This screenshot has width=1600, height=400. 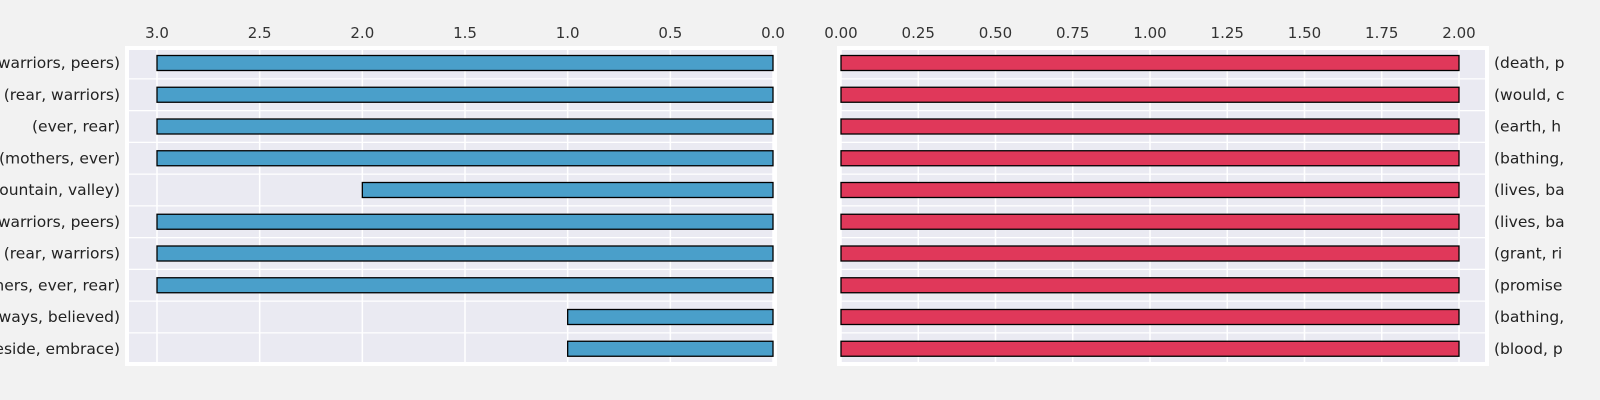 What do you see at coordinates (1529, 63) in the screenshot?
I see `category-label: (death, p` at bounding box center [1529, 63].